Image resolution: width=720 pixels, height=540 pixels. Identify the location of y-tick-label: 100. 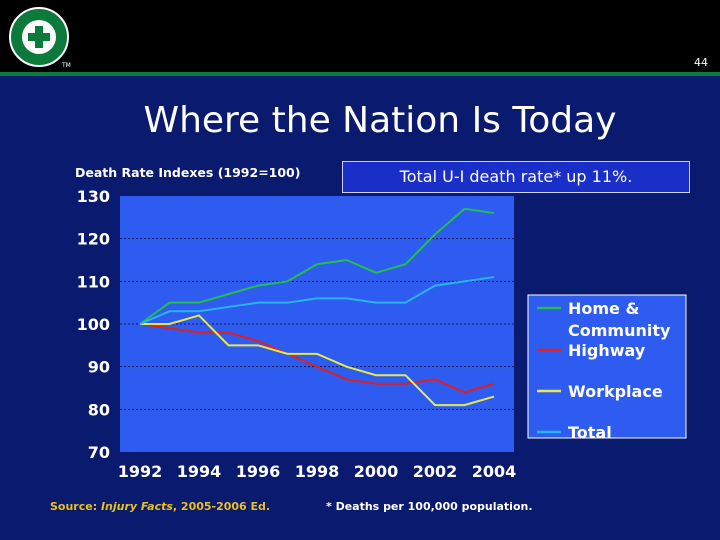
(93, 324).